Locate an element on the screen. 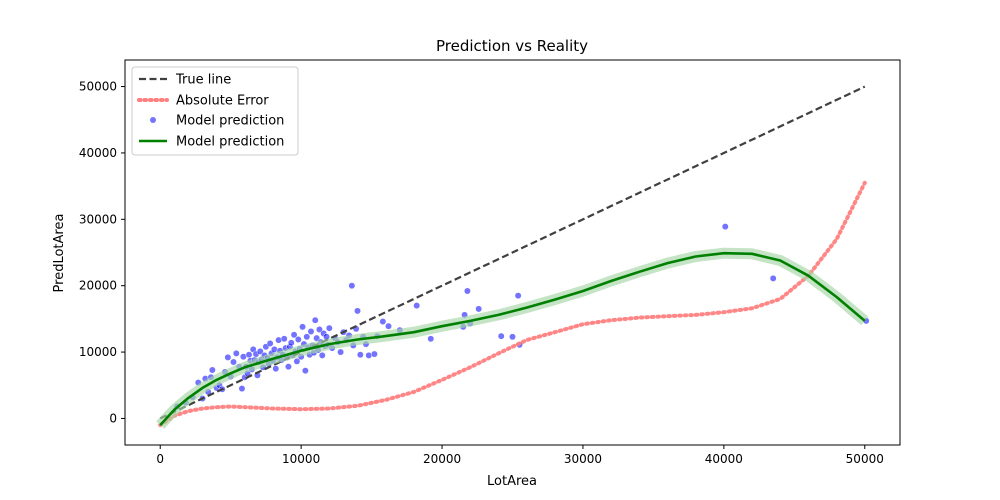  y-axis-label: PredLotArea is located at coordinates (59, 253).